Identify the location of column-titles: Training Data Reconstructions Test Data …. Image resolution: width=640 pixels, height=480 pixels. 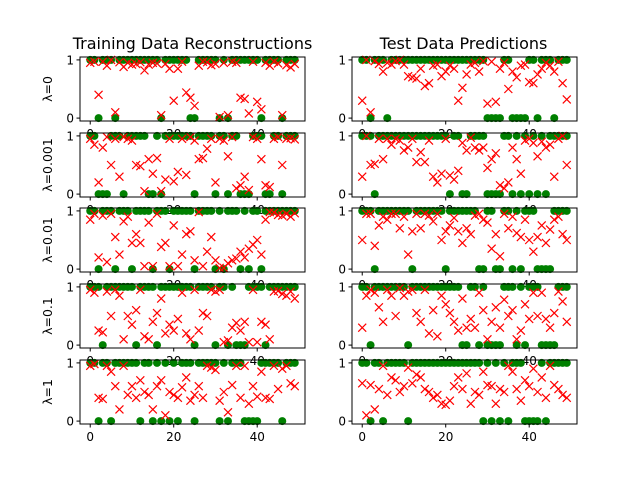
(310, 43).